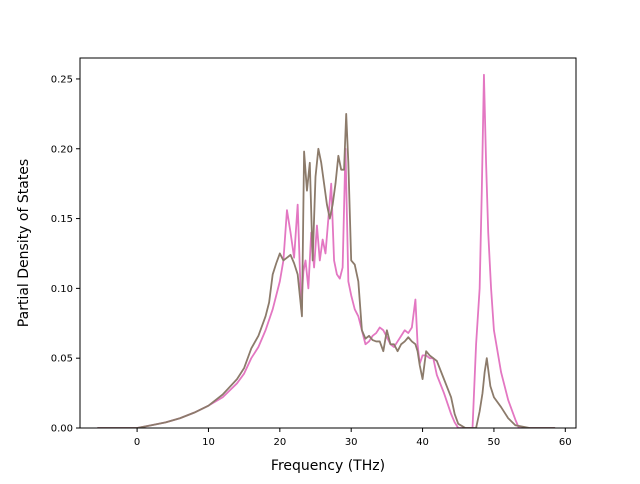 Image resolution: width=640 pixels, height=484 pixels. What do you see at coordinates (24, 243) in the screenshot?
I see `y-axis-label: Partial Density of States` at bounding box center [24, 243].